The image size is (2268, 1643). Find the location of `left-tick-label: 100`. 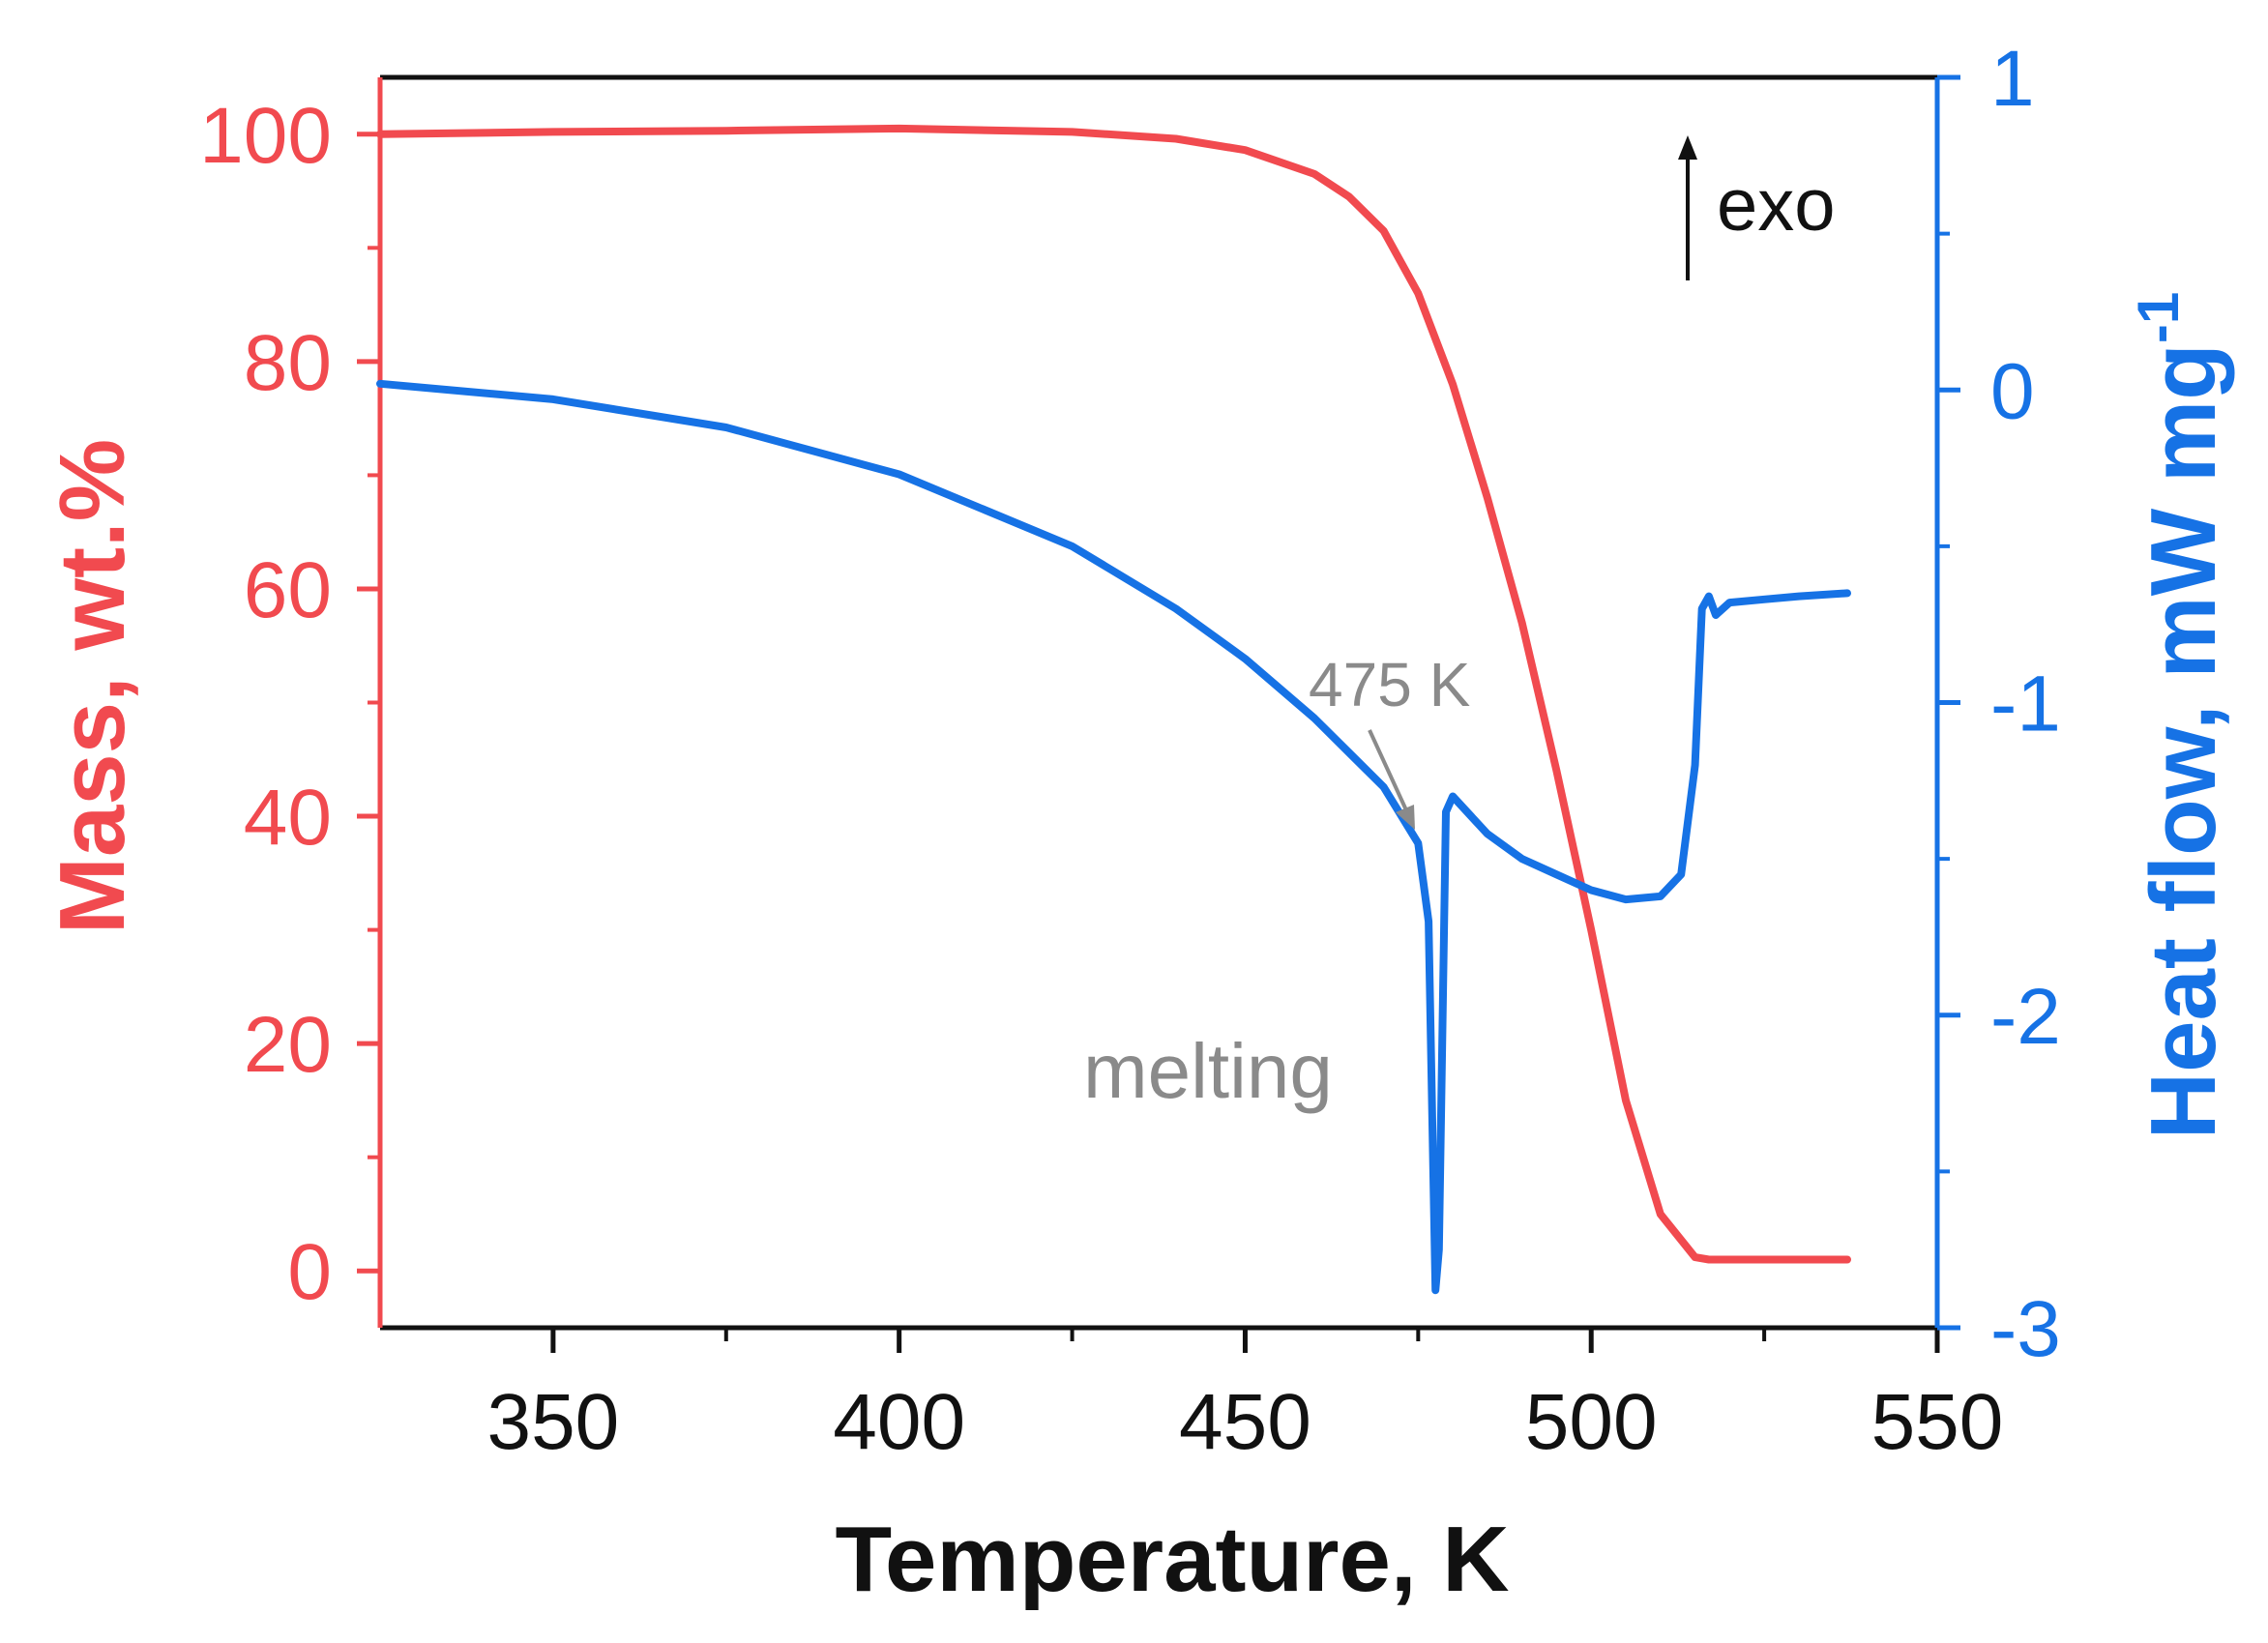

left-tick-label: 100 is located at coordinates (265, 136).